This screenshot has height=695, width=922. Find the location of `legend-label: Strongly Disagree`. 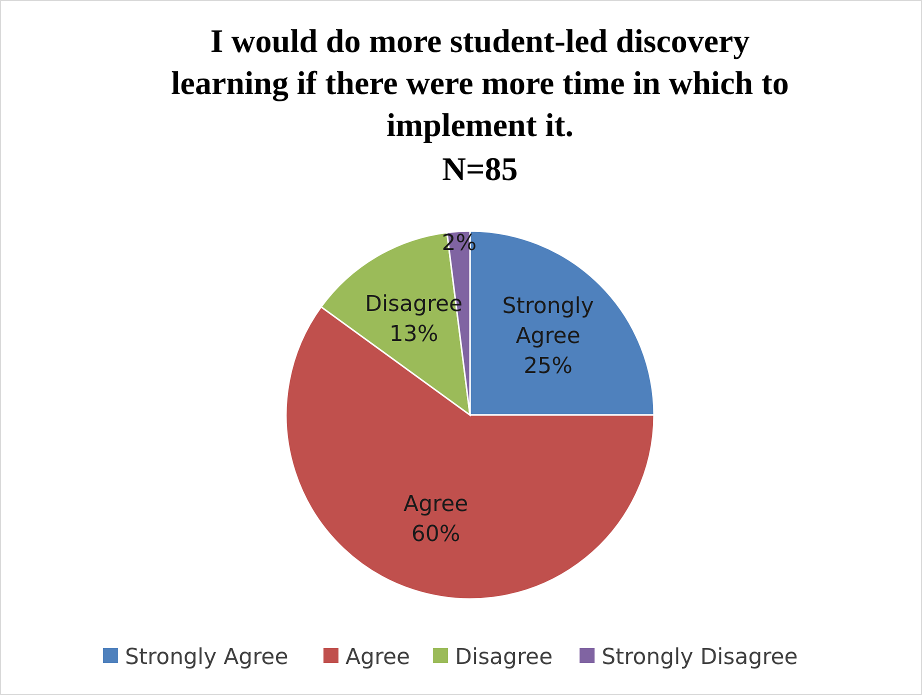

legend-label: Strongly Disagree is located at coordinates (700, 657).